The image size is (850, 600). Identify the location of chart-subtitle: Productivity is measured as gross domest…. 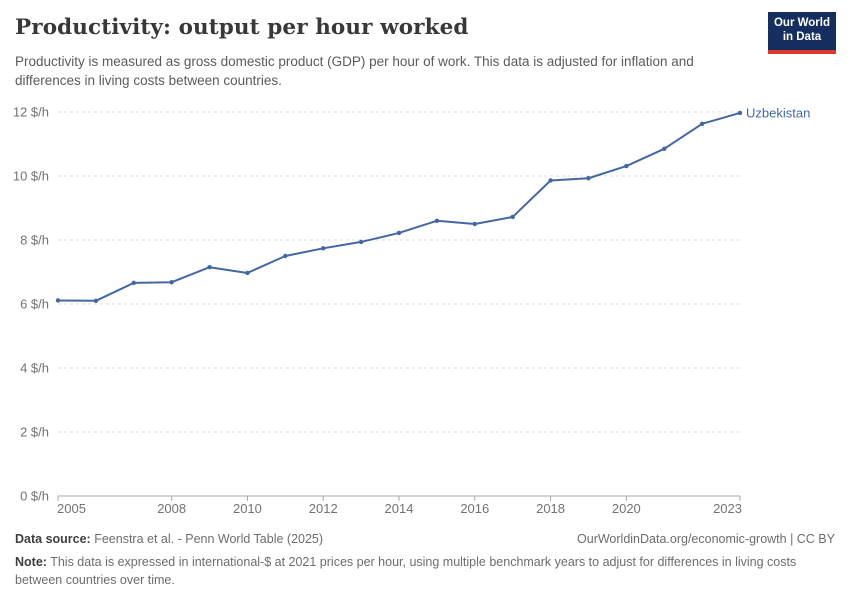
(354, 71).